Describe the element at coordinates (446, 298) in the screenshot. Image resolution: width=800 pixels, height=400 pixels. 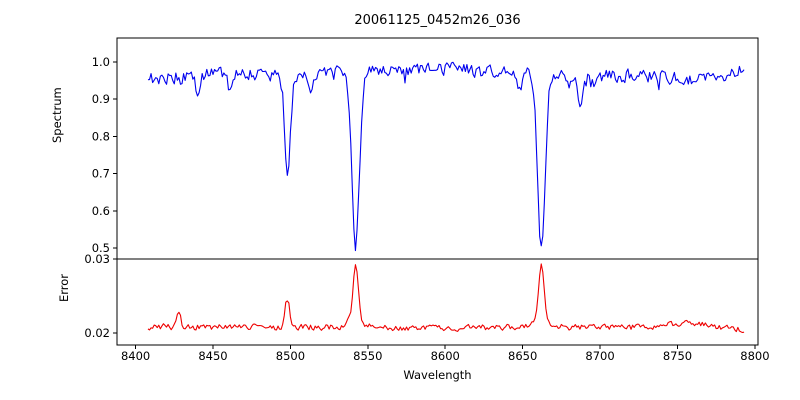
I see `error-line` at that location.